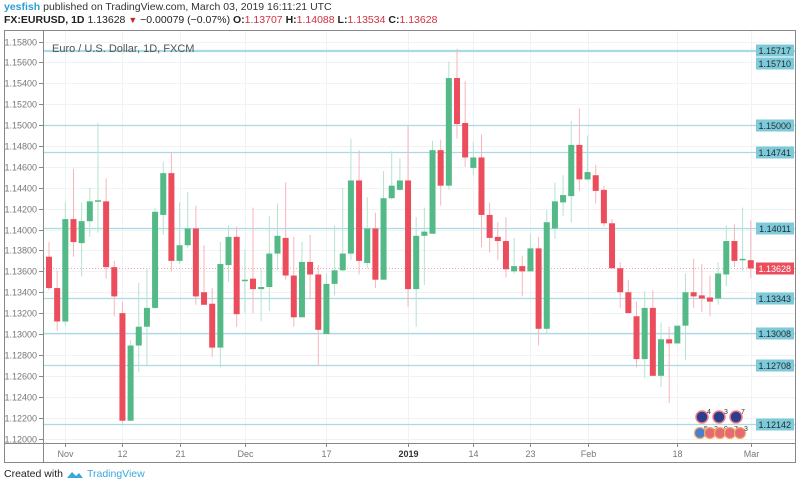 Image resolution: width=800 pixels, height=487 pixels. Describe the element at coordinates (20, 126) in the screenshot. I see `y-tick-label: 1.15000` at that location.